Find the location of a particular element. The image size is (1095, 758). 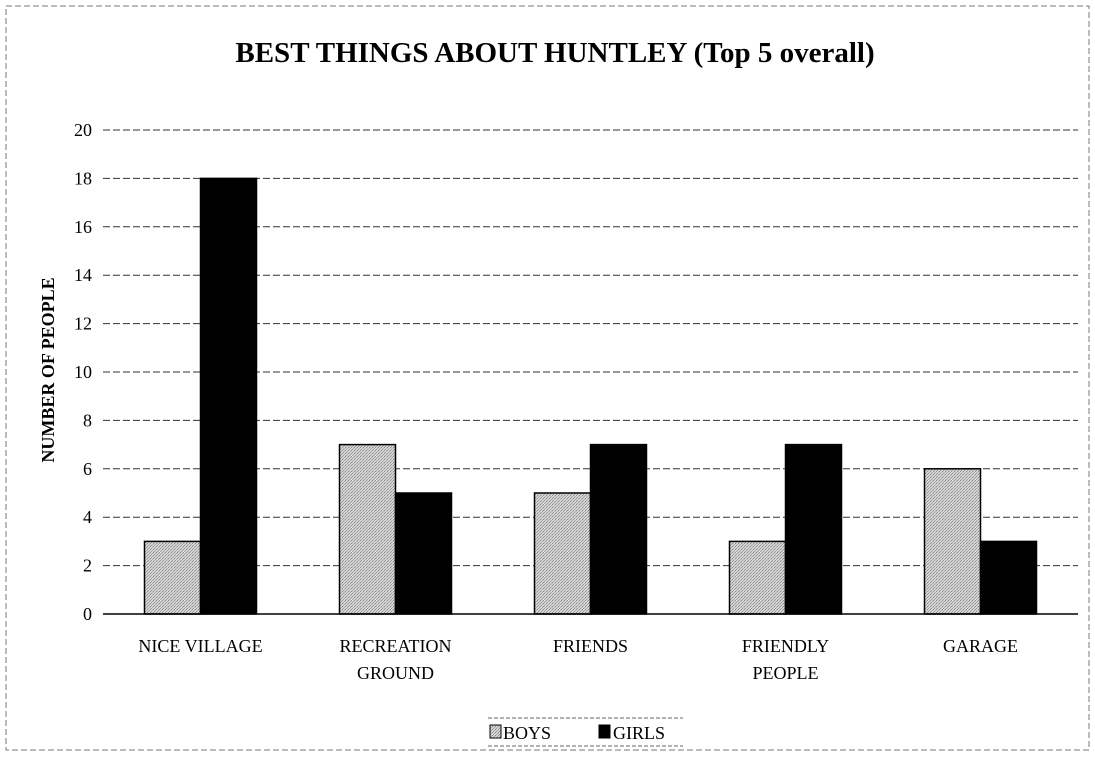

x-tick-label: FRIENDS is located at coordinates (590, 646).